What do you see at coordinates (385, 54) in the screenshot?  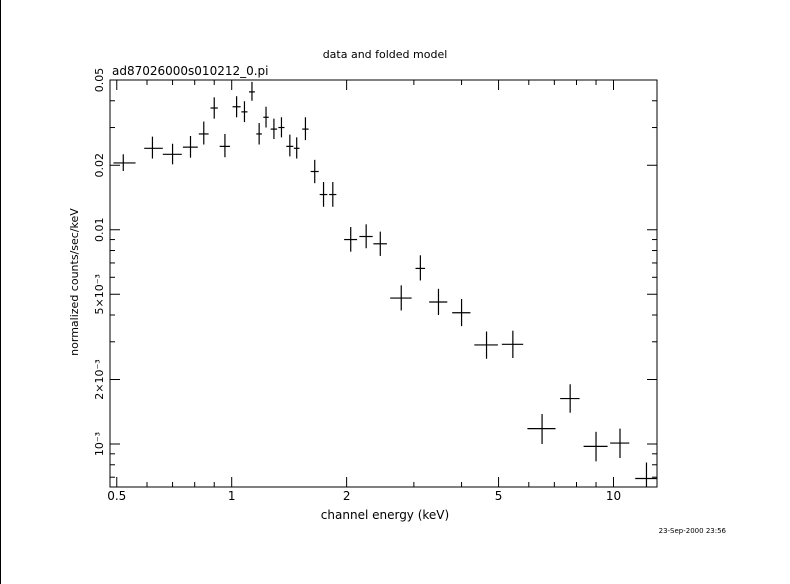 I see `chart-title: data and folded model` at bounding box center [385, 54].